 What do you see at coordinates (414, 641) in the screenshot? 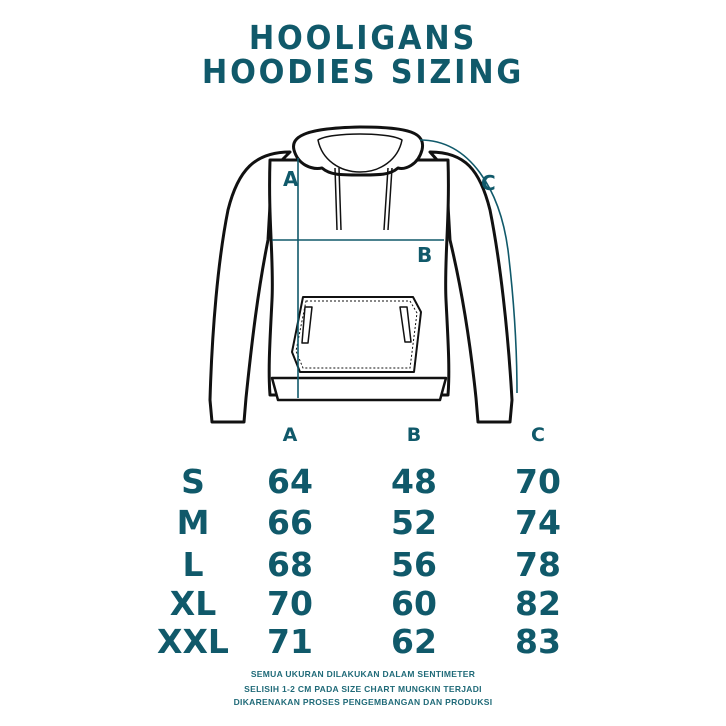
I see `value-b: 62` at bounding box center [414, 641].